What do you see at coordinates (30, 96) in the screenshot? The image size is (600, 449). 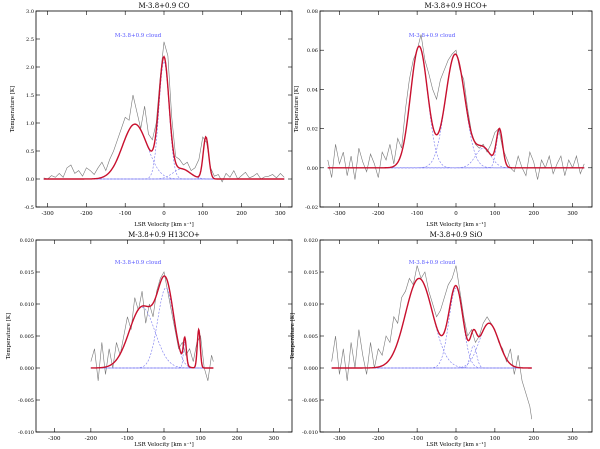 I see `y-tick-label: 1.5` at bounding box center [30, 96].